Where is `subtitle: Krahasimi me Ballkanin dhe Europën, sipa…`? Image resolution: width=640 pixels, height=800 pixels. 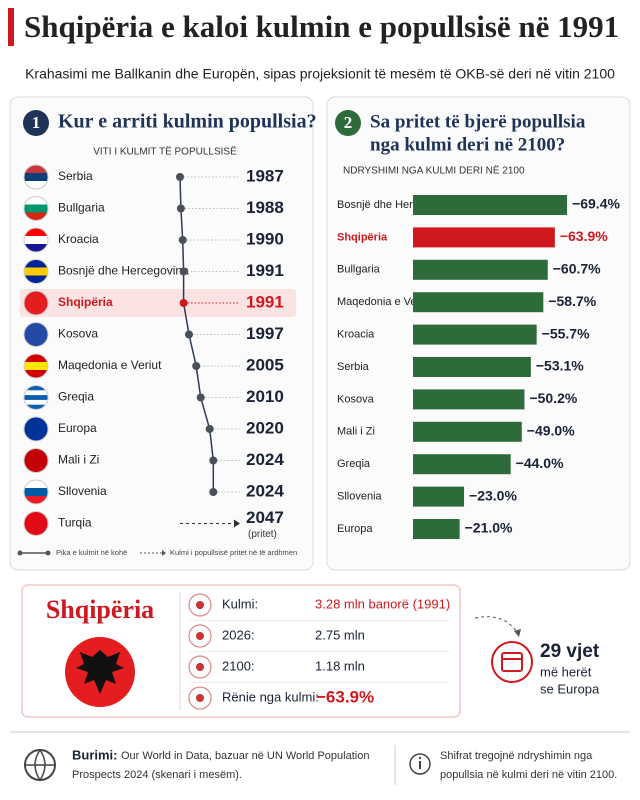 subtitle: Krahasimi me Ballkanin dhe Europën, sipa… is located at coordinates (320, 74).